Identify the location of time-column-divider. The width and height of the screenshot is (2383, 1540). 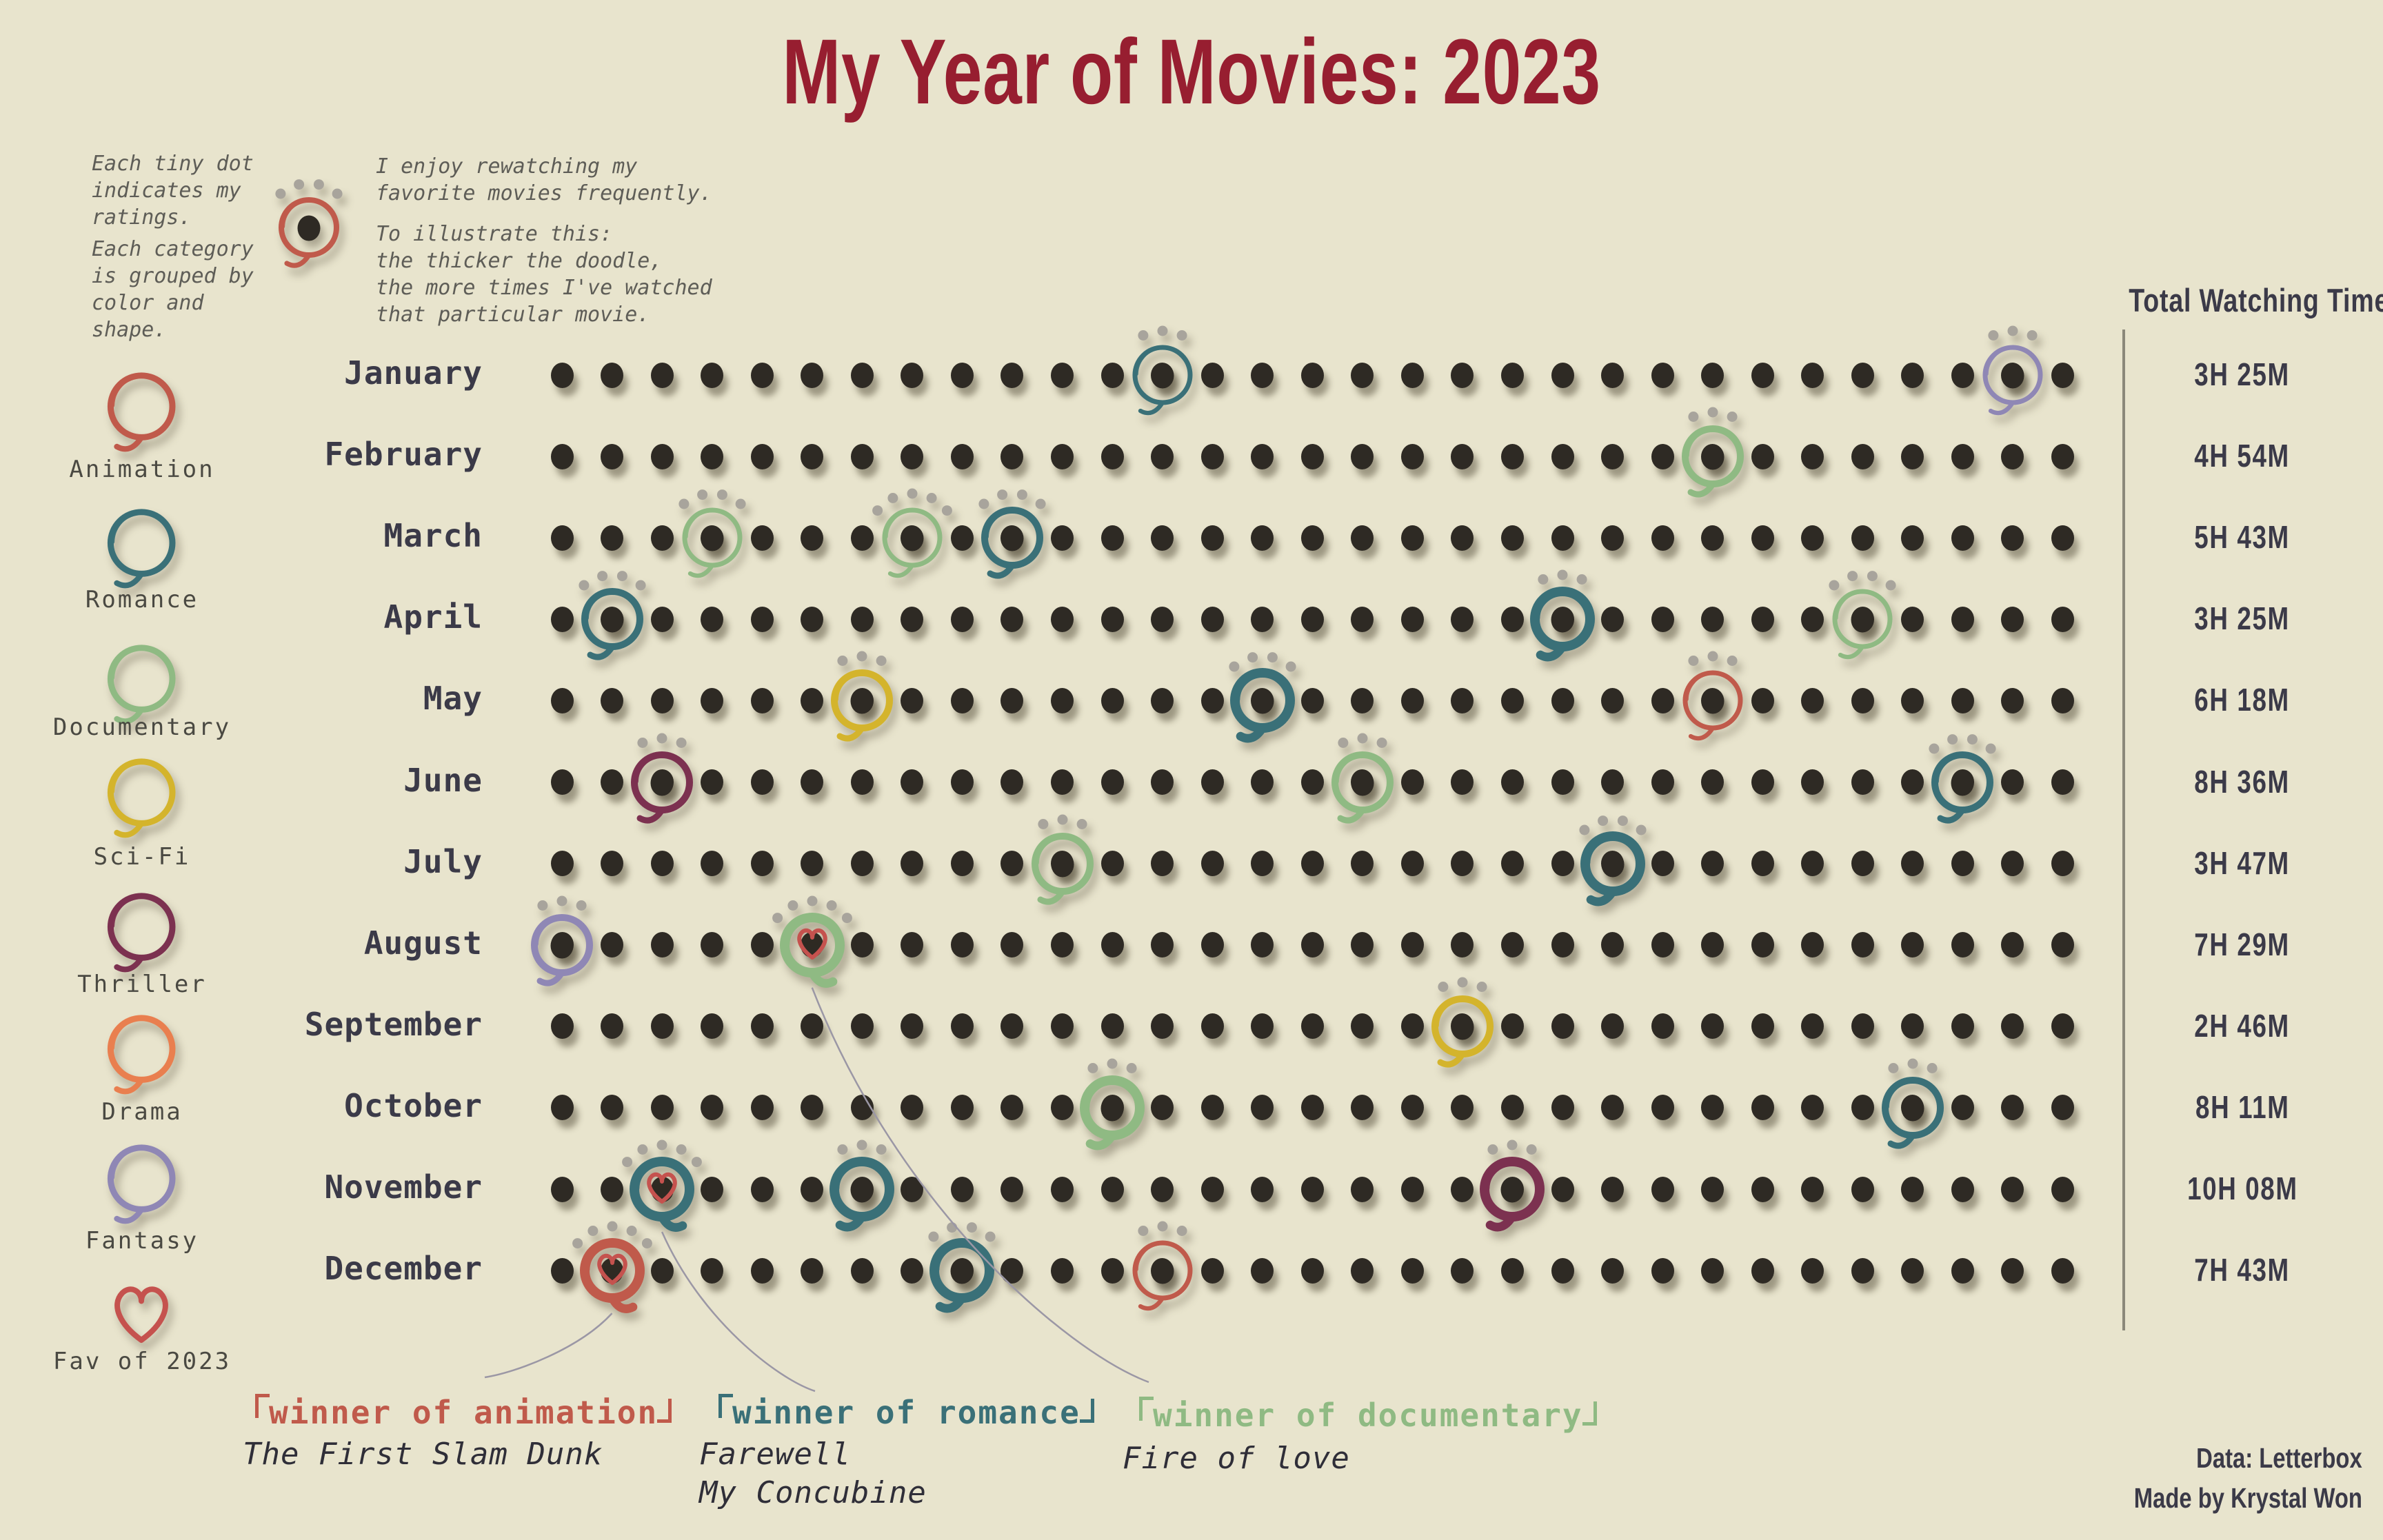
(2123, 830).